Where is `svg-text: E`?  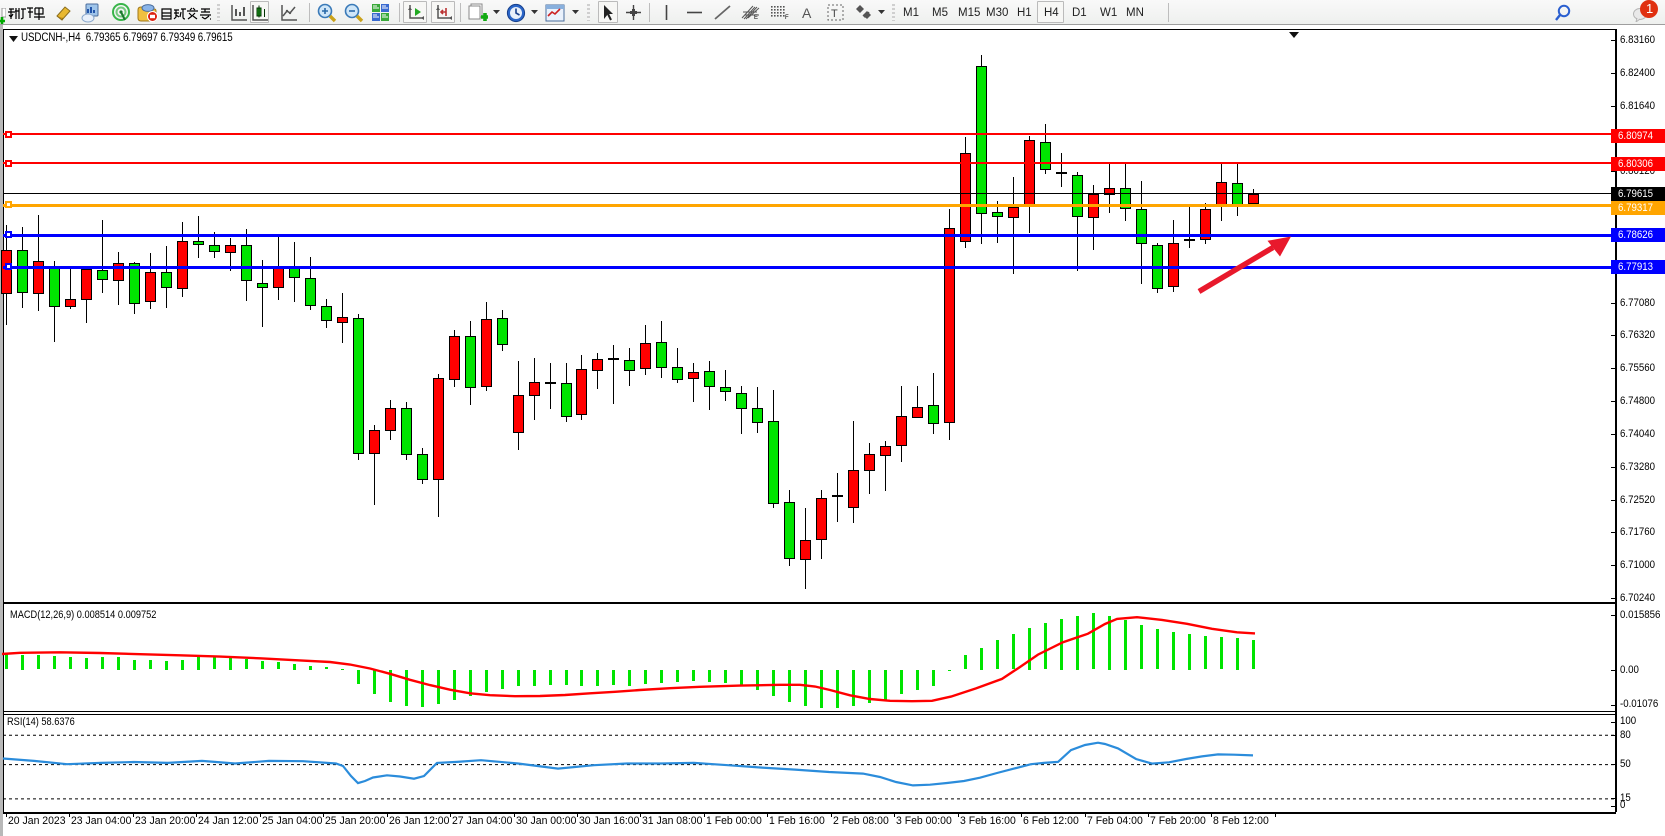
svg-text: E is located at coordinates (756, 18).